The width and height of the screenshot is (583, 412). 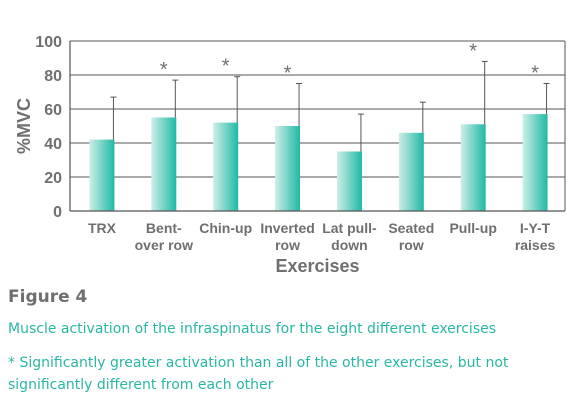 I want to click on x-tick-label: Pull-up, so click(x=472, y=228).